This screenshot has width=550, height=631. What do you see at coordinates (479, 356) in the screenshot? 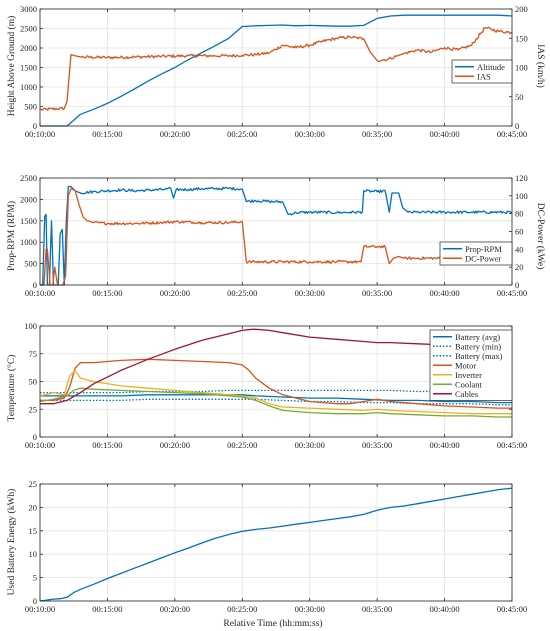
I see `legend-label: Battery (max)` at bounding box center [479, 356].